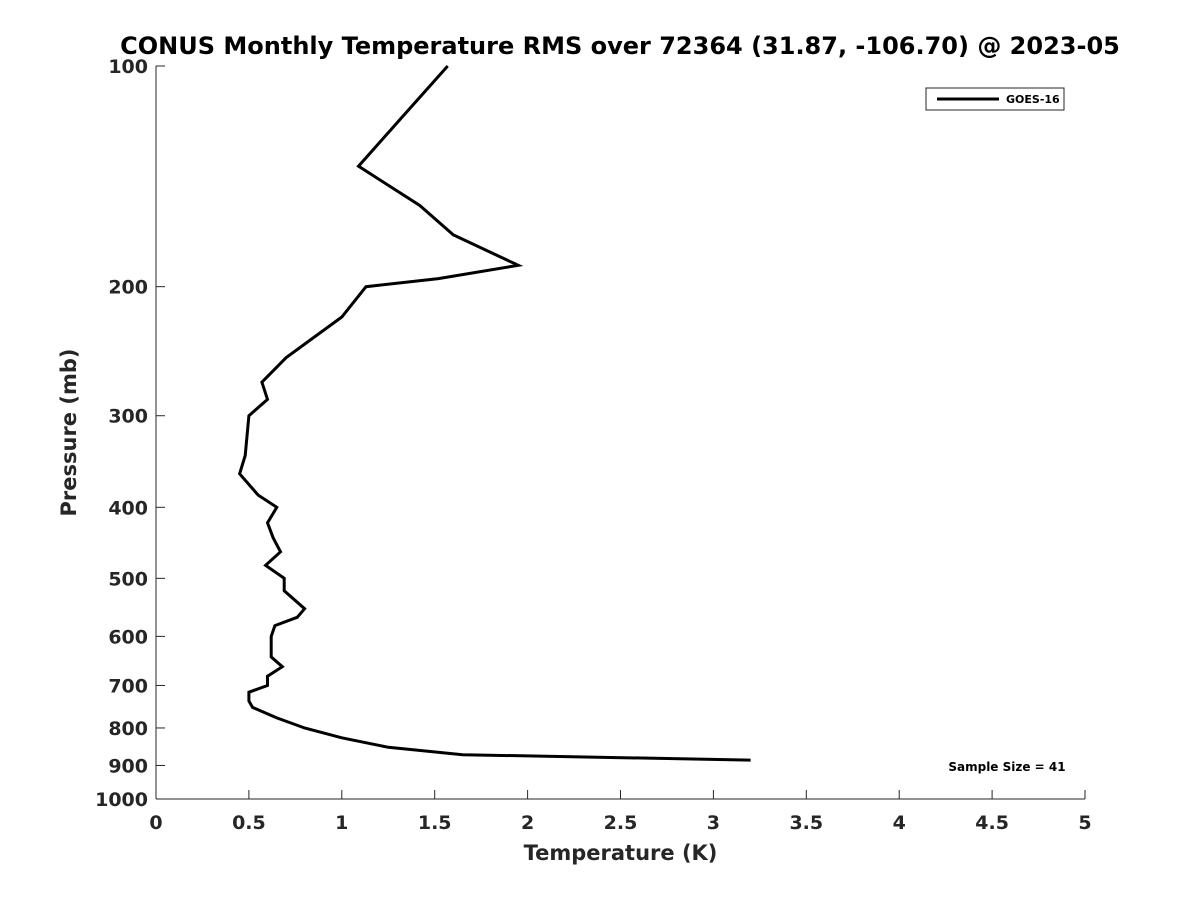 Image resolution: width=1200 pixels, height=900 pixels. I want to click on x-tick-label: 5, so click(1084, 823).